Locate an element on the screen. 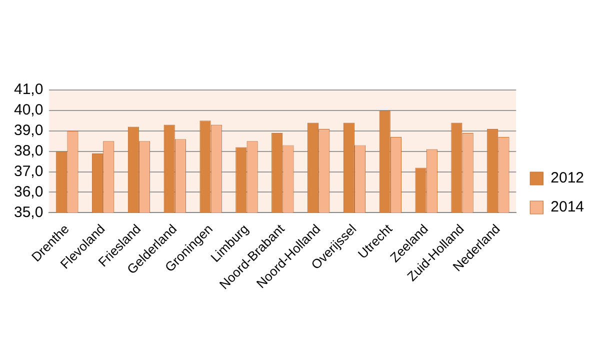  y-tick-label: 36,0 is located at coordinates (29, 191).